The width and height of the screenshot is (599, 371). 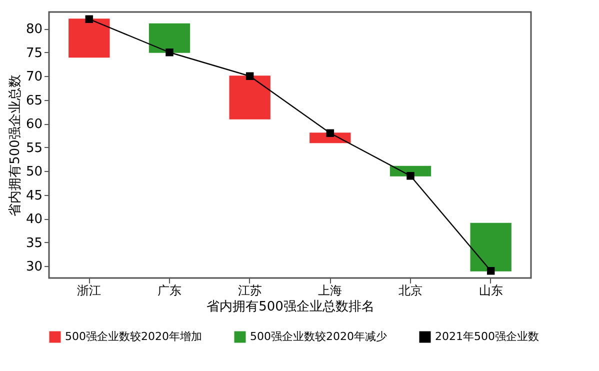 What do you see at coordinates (34, 220) in the screenshot?
I see `y-tick-label: 40` at bounding box center [34, 220].